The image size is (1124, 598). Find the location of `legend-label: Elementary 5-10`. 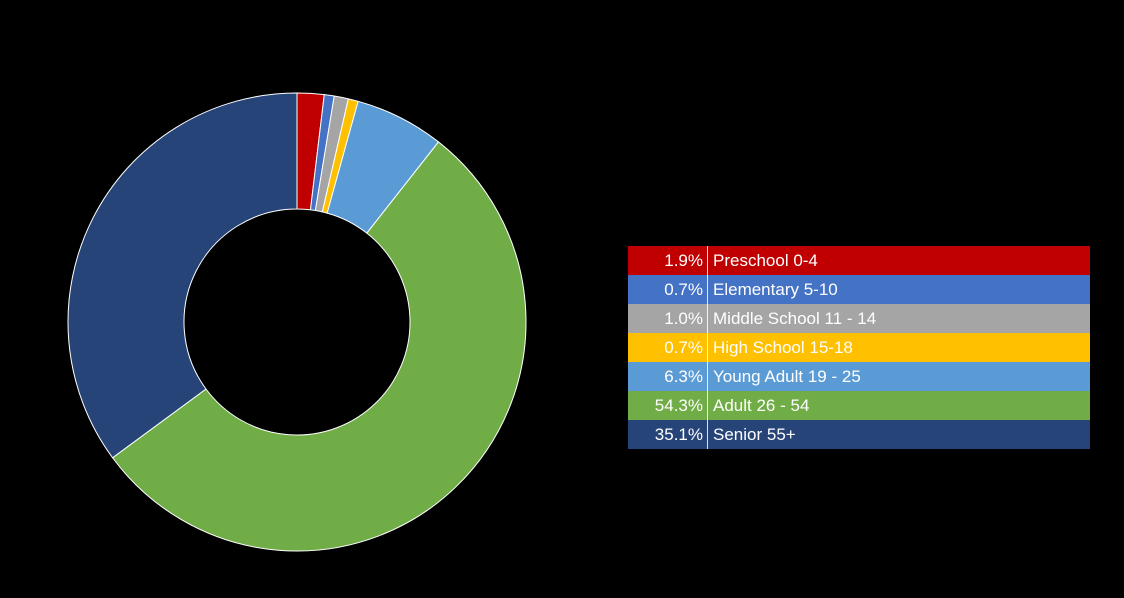

legend-label: Elementary 5-10 is located at coordinates (775, 289).